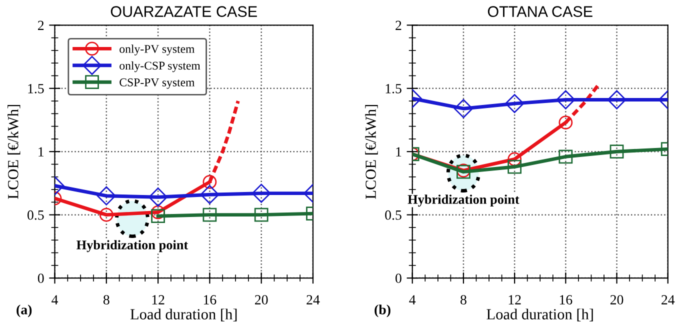  I want to click on chart-title: OTTANA CASE, so click(540, 11).